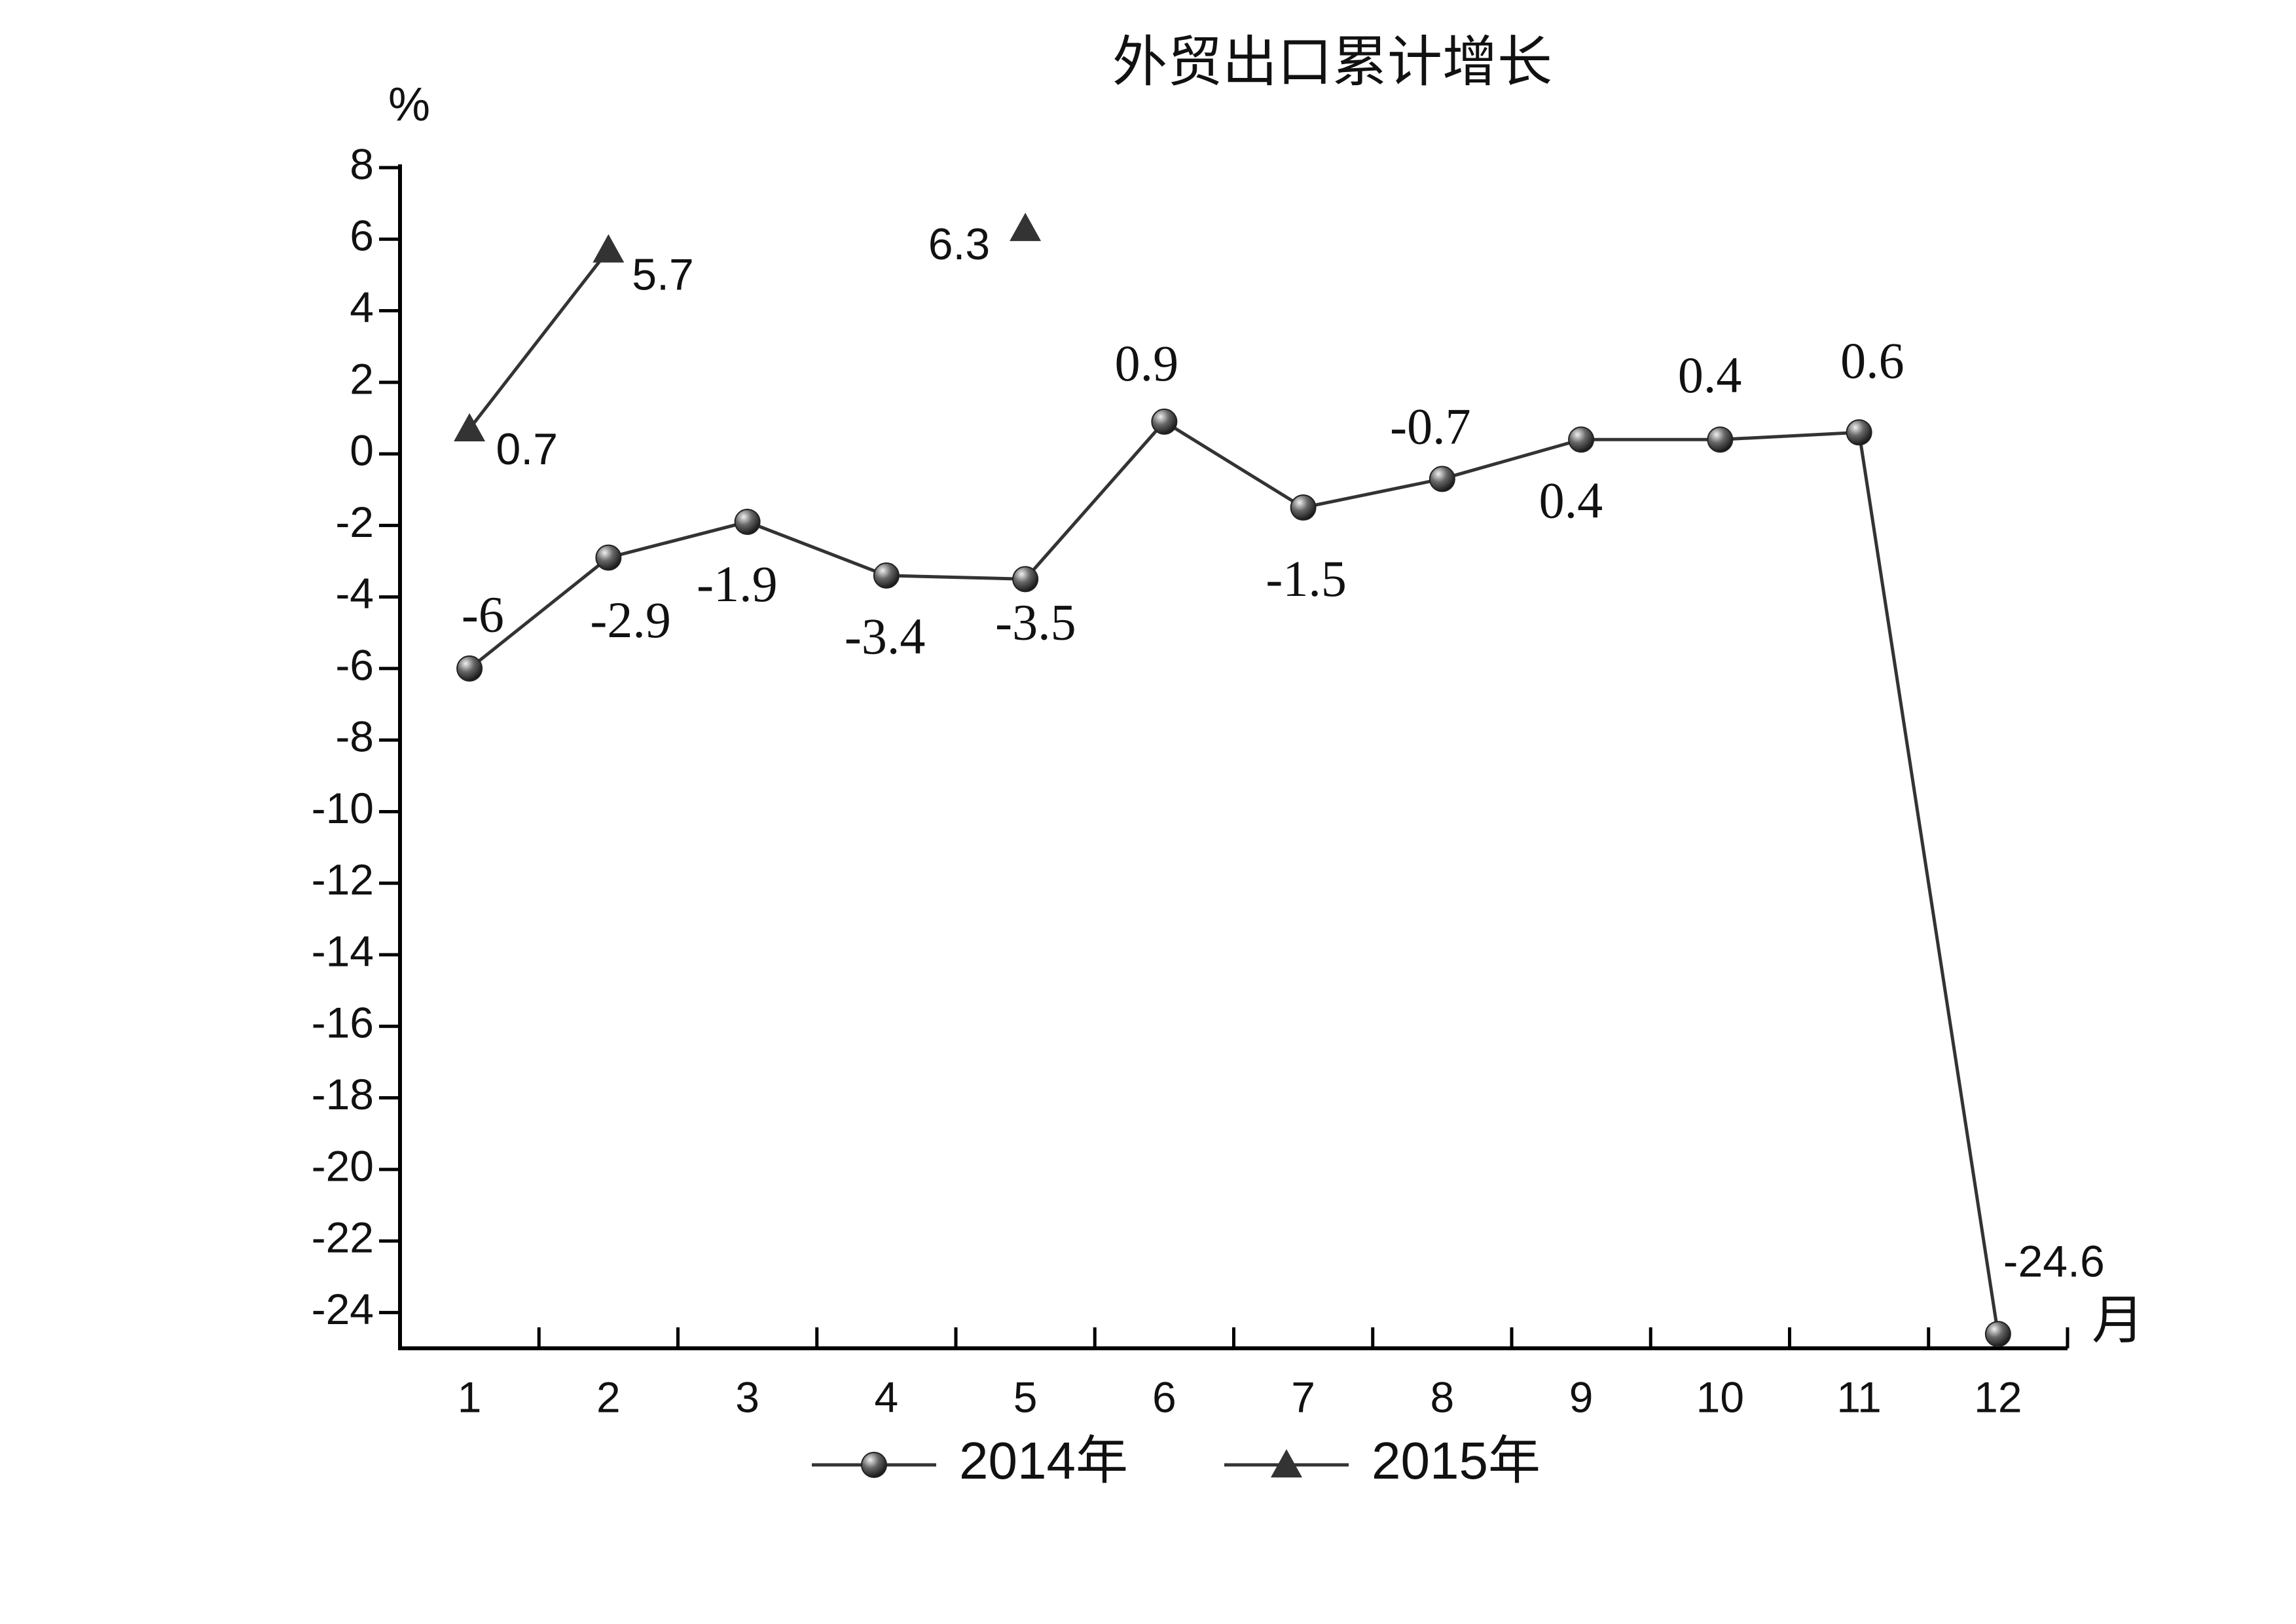 This screenshot has height=1624, width=2296. I want to click on y-tick-label: -22, so click(343, 1237).